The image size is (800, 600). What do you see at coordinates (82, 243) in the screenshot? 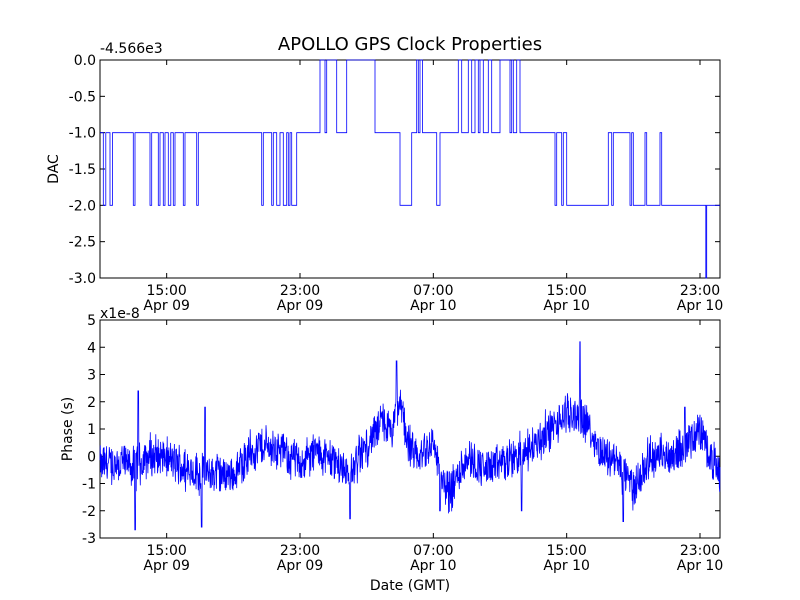
I see `y-tick-label: -2.5` at bounding box center [82, 243].